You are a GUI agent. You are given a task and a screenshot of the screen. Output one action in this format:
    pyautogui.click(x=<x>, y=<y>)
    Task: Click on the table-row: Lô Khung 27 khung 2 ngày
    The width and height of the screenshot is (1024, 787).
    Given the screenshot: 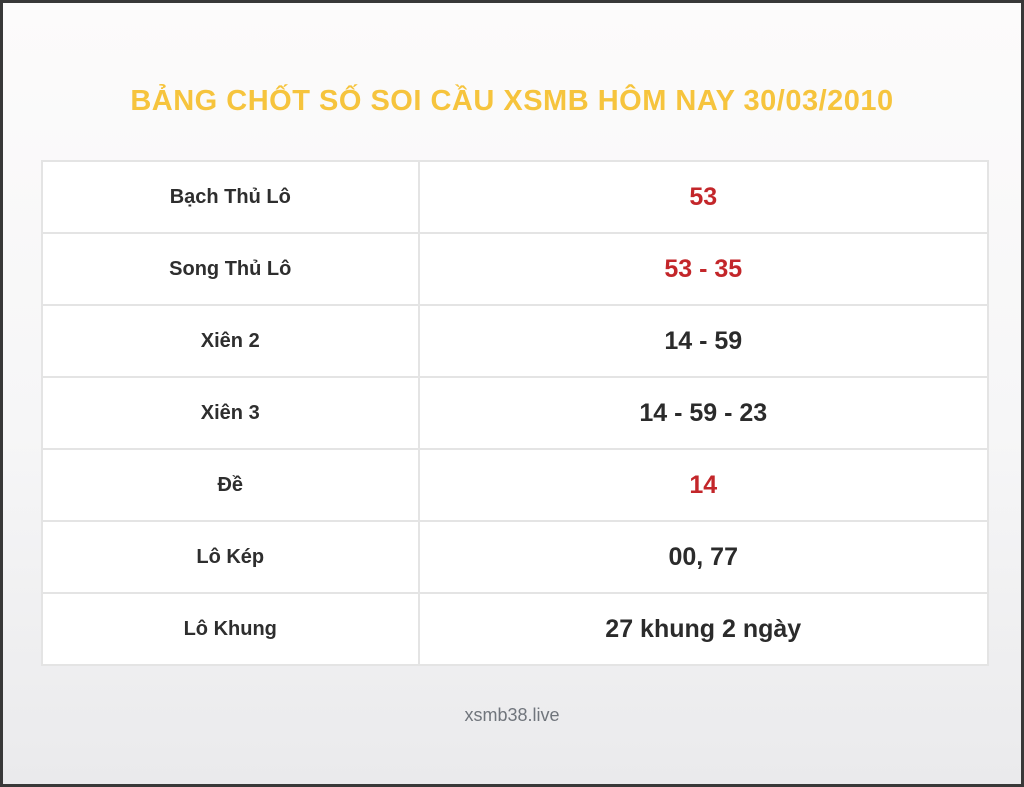 What is the action you would take?
    pyautogui.click(x=515, y=629)
    